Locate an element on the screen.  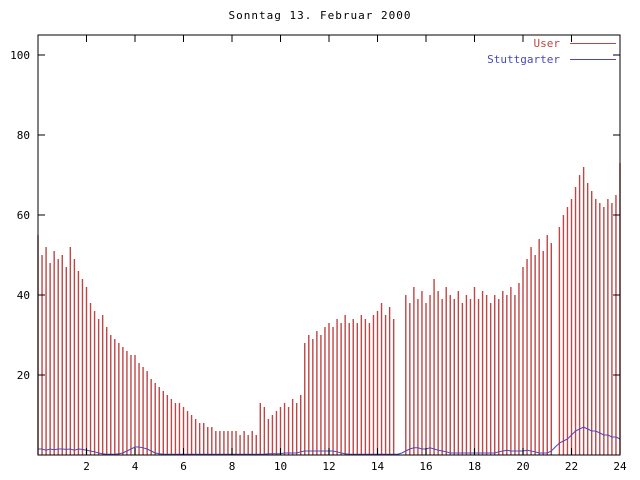
x-tick-label: 4 is located at coordinates (135, 466).